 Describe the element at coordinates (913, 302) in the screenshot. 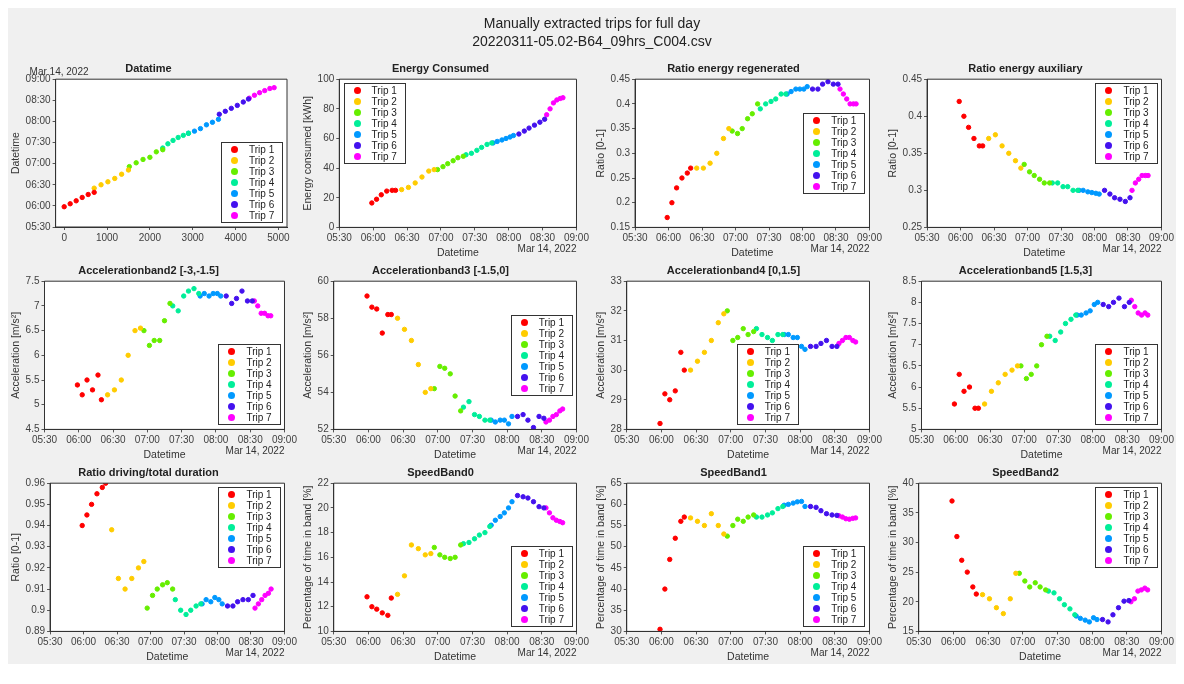

I see `y-tick-label: 8` at that location.